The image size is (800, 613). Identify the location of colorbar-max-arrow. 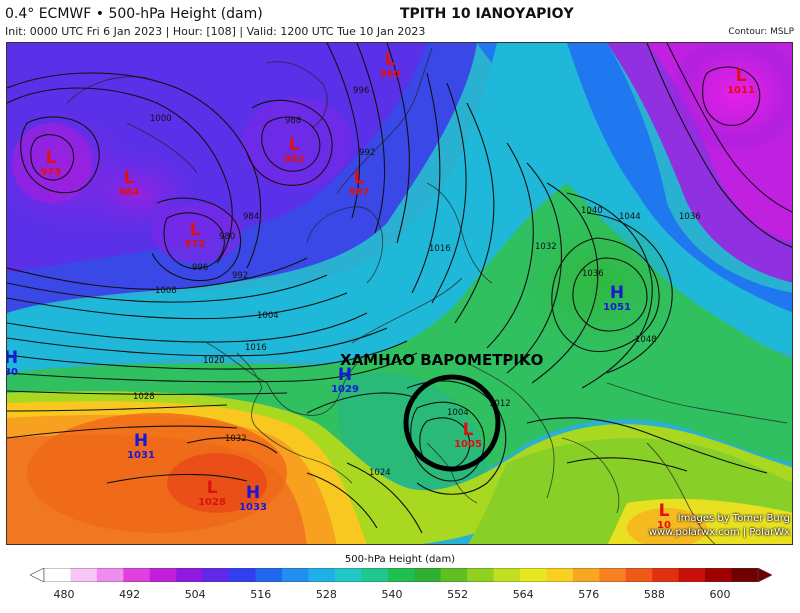
(764, 575).